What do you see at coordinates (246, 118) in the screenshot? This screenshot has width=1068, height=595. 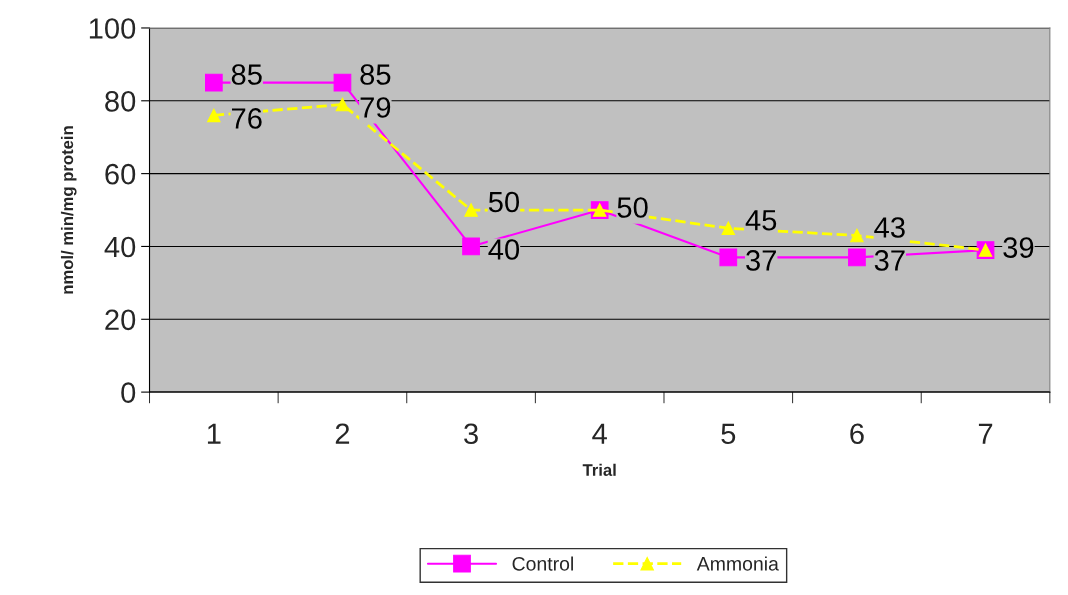 I see `data-label: 76` at bounding box center [246, 118].